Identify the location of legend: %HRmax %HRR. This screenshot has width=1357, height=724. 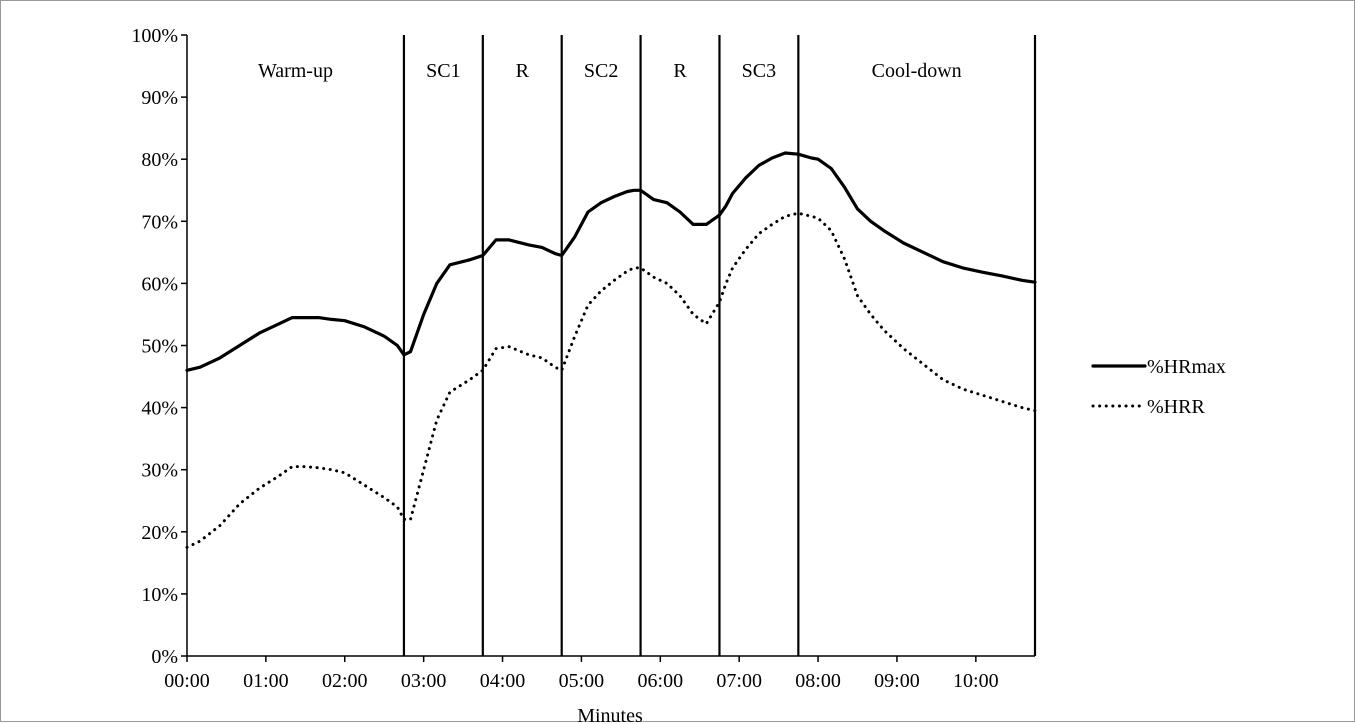
(1158, 387).